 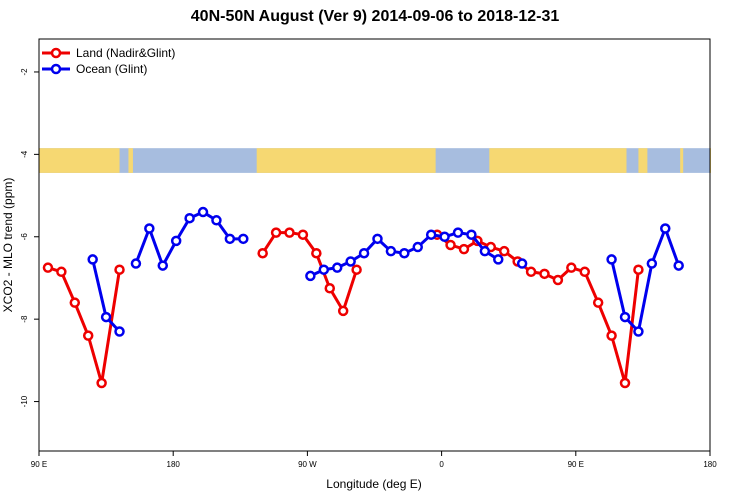 I want to click on x-axis: 90 E 180 90 W 0 90 E 180, so click(x=374, y=460).